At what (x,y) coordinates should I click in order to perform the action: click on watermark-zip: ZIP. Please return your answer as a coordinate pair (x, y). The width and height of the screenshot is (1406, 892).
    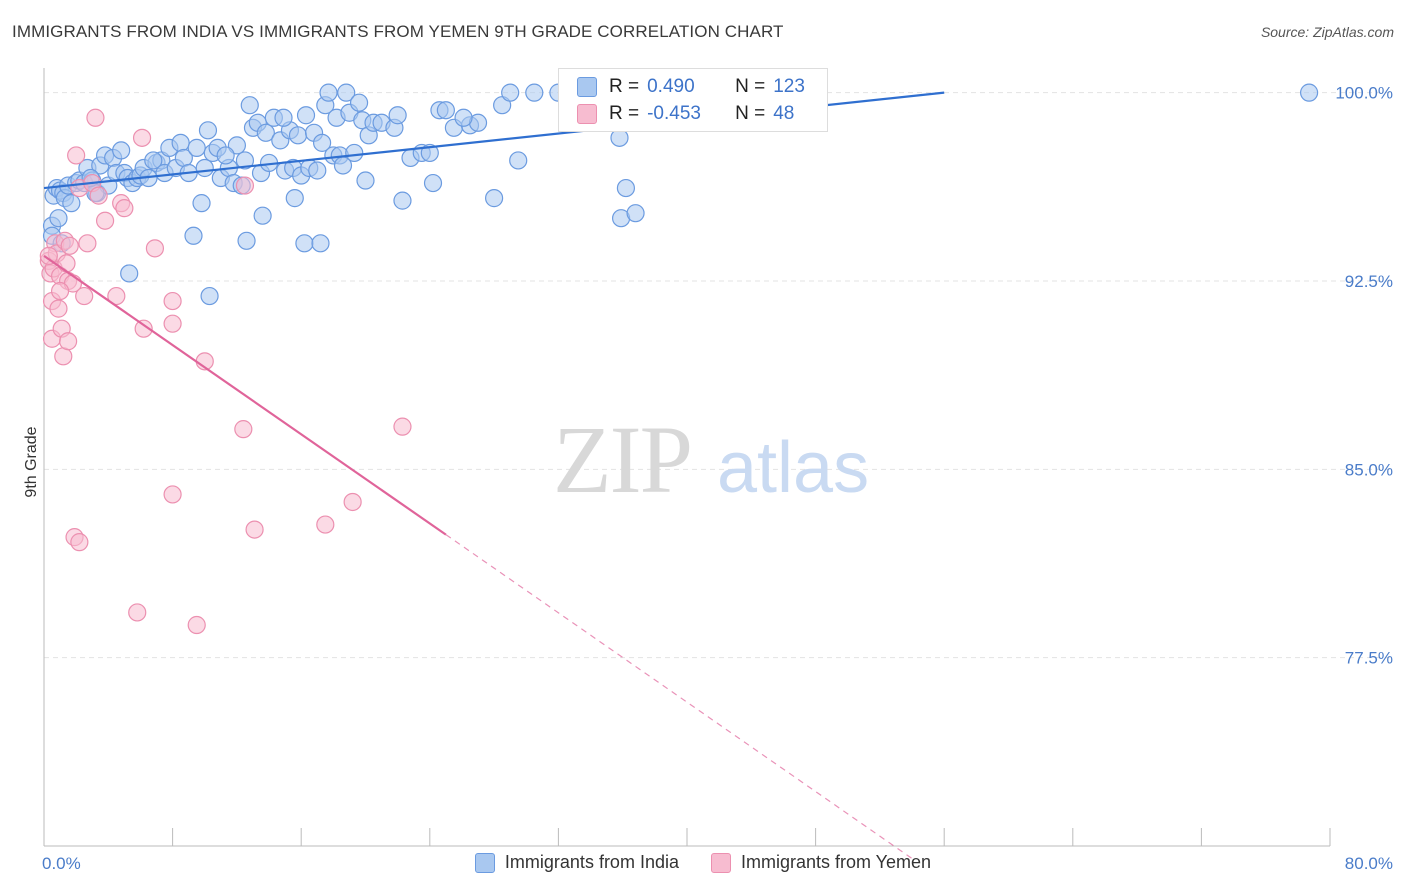
    Looking at the image, I should click on (622, 459).